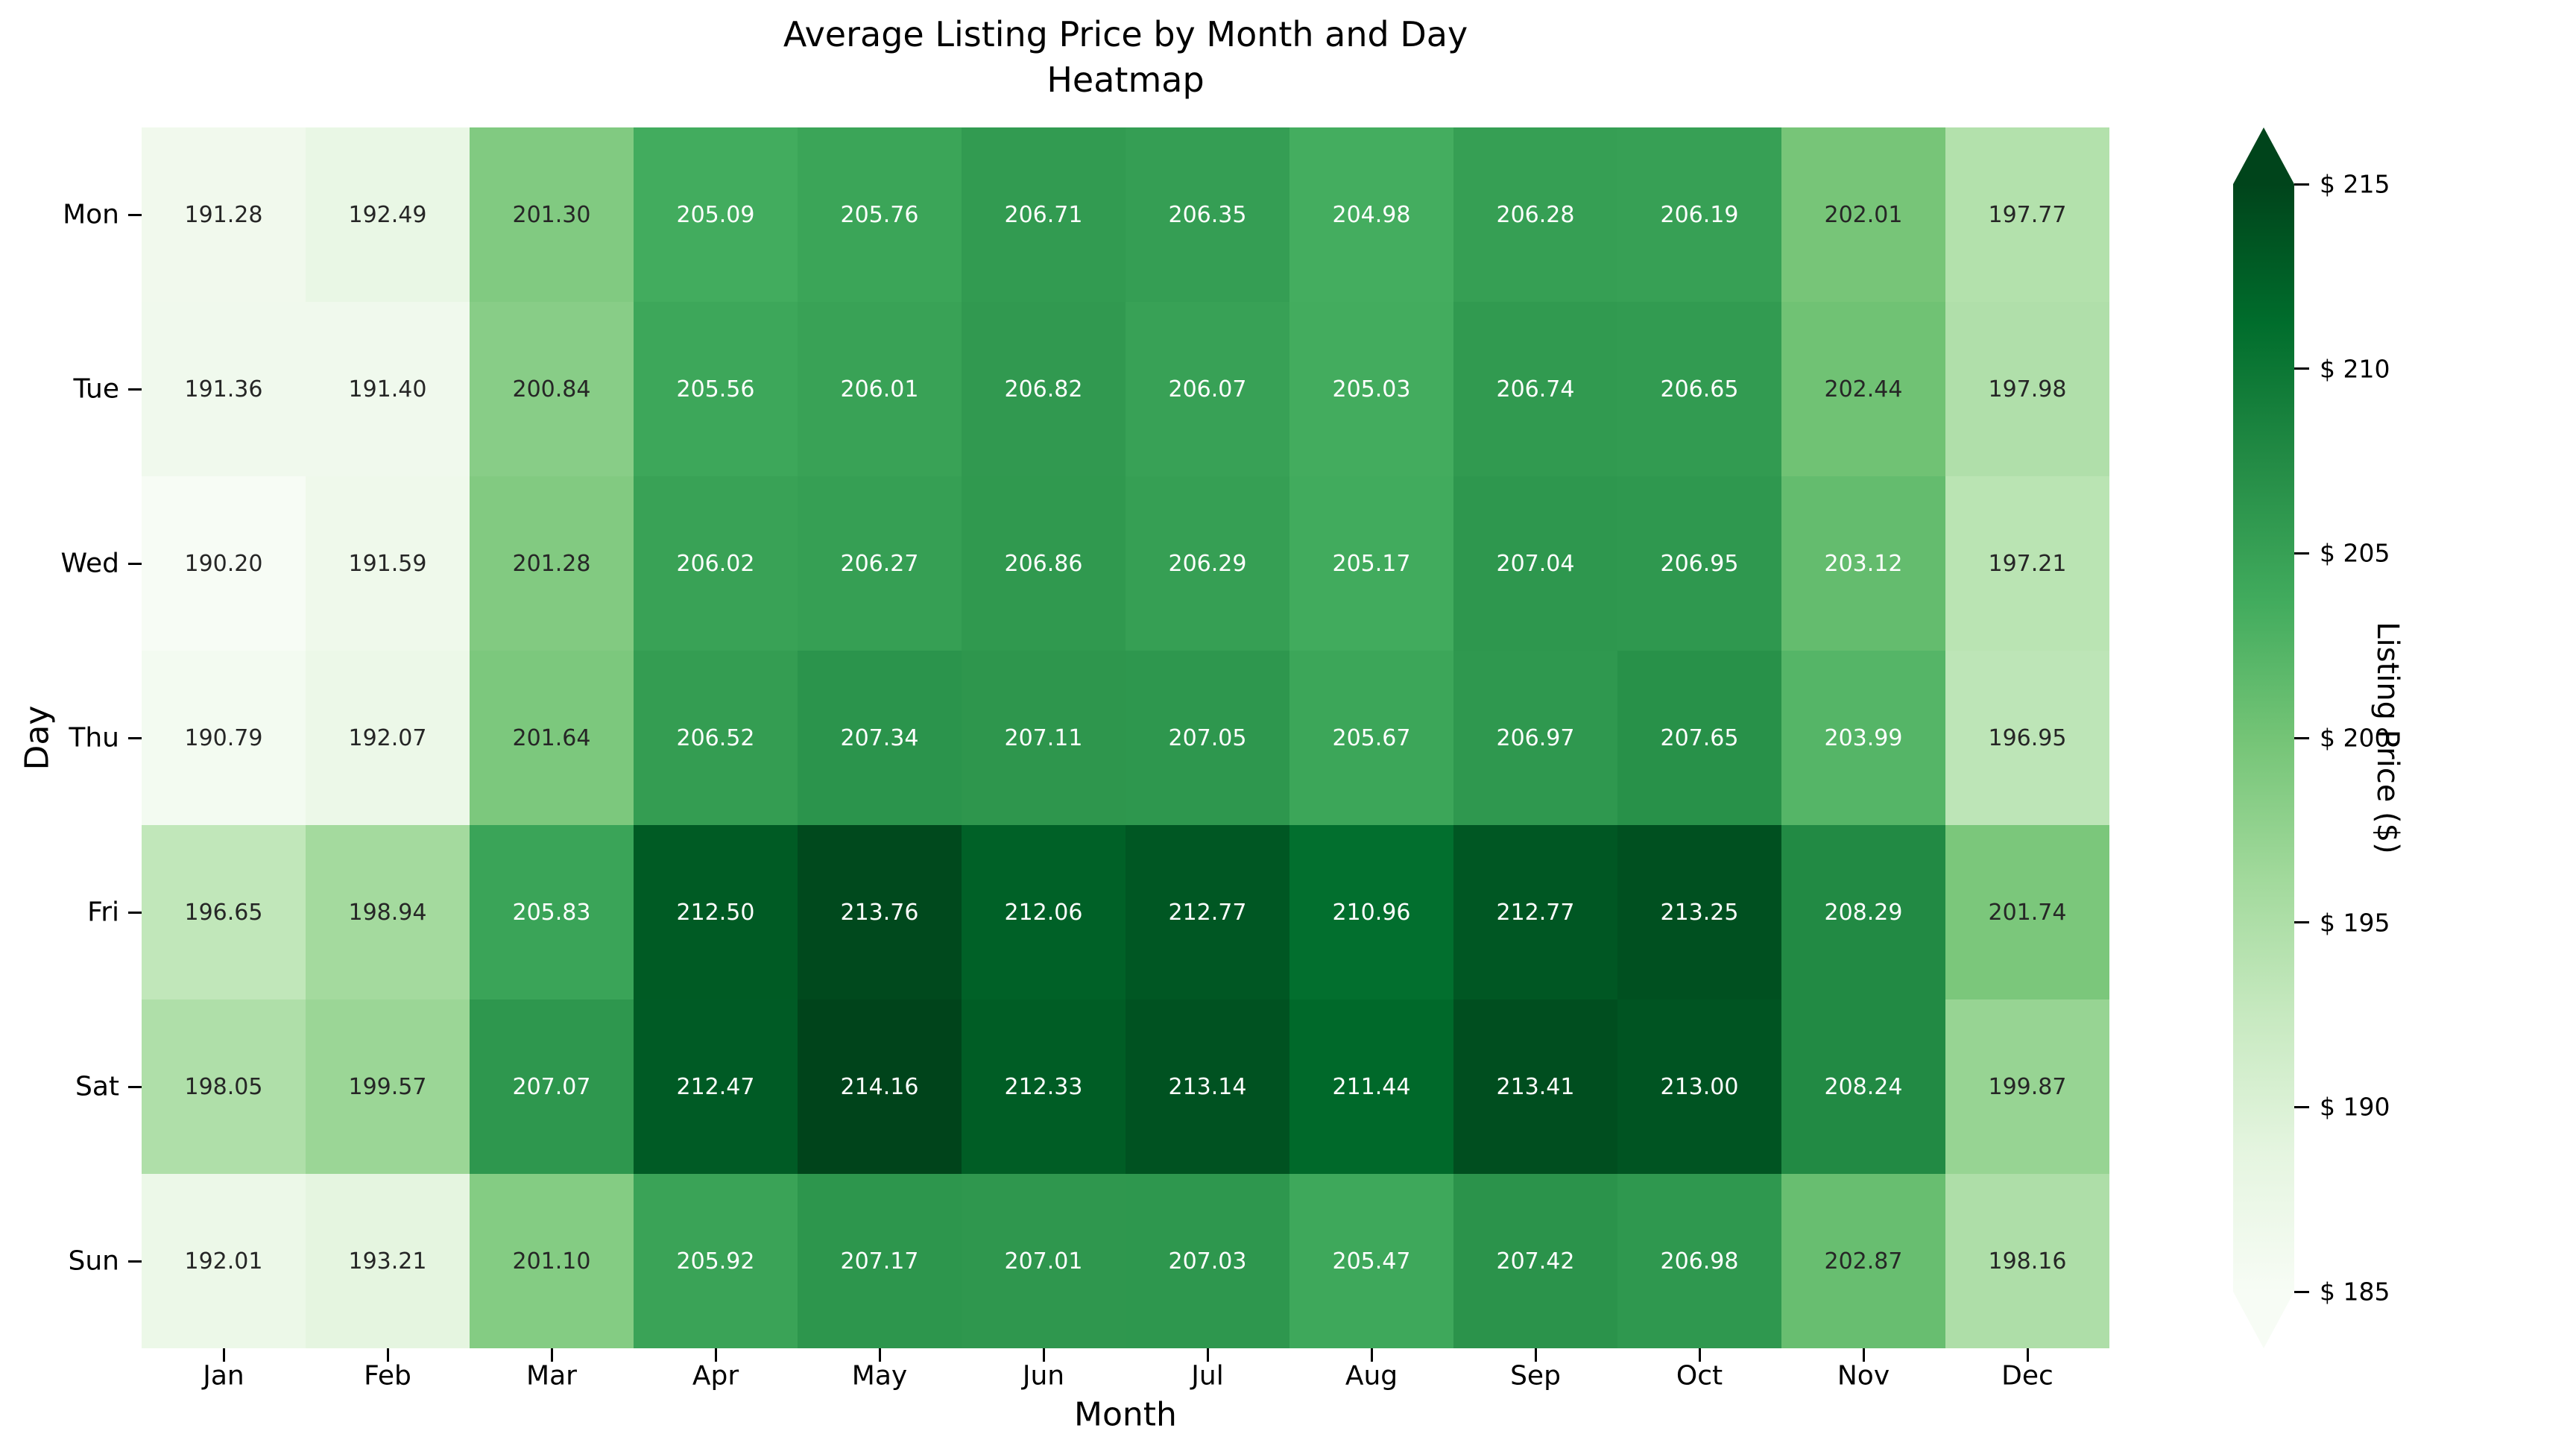  I want to click on colorbar-bar, so click(2263, 738).